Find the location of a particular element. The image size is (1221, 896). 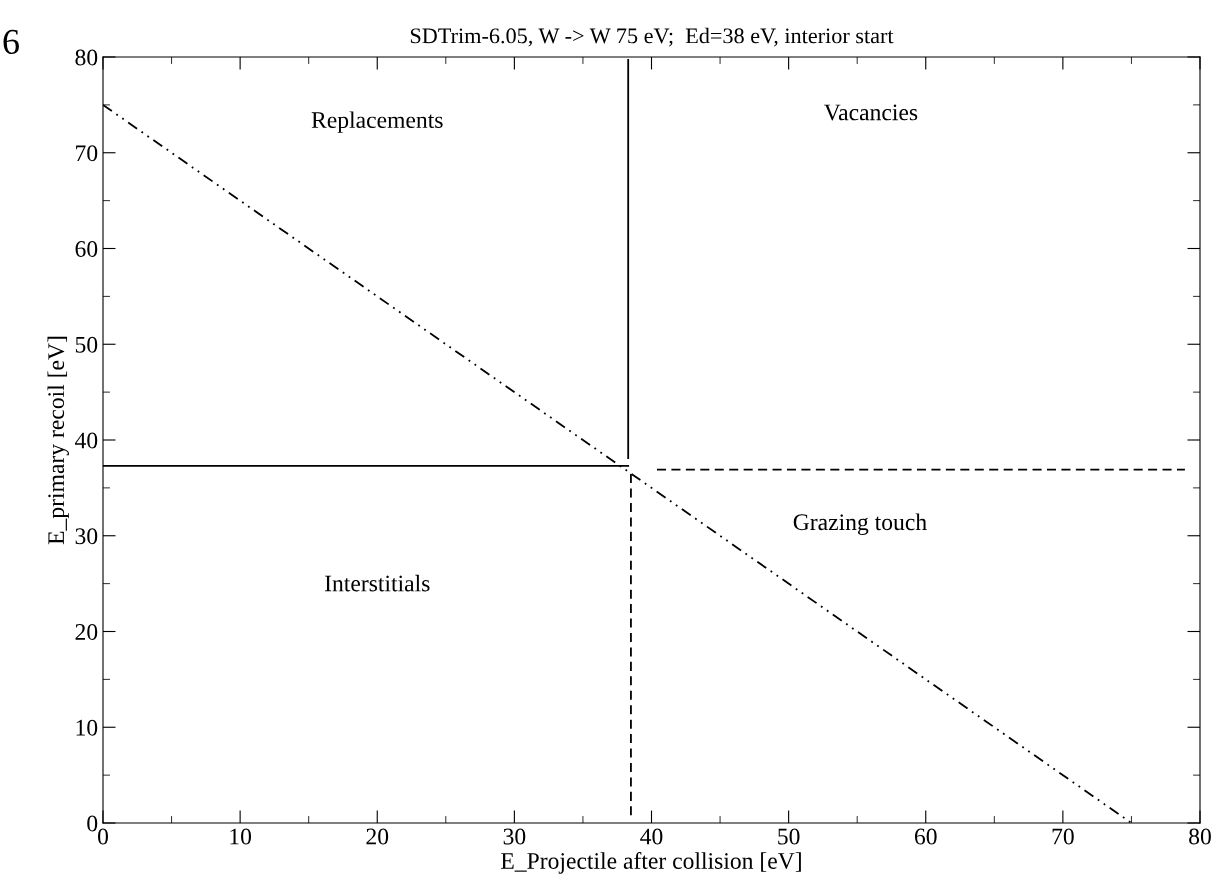

y-tick-label: 10 is located at coordinates (87, 727).